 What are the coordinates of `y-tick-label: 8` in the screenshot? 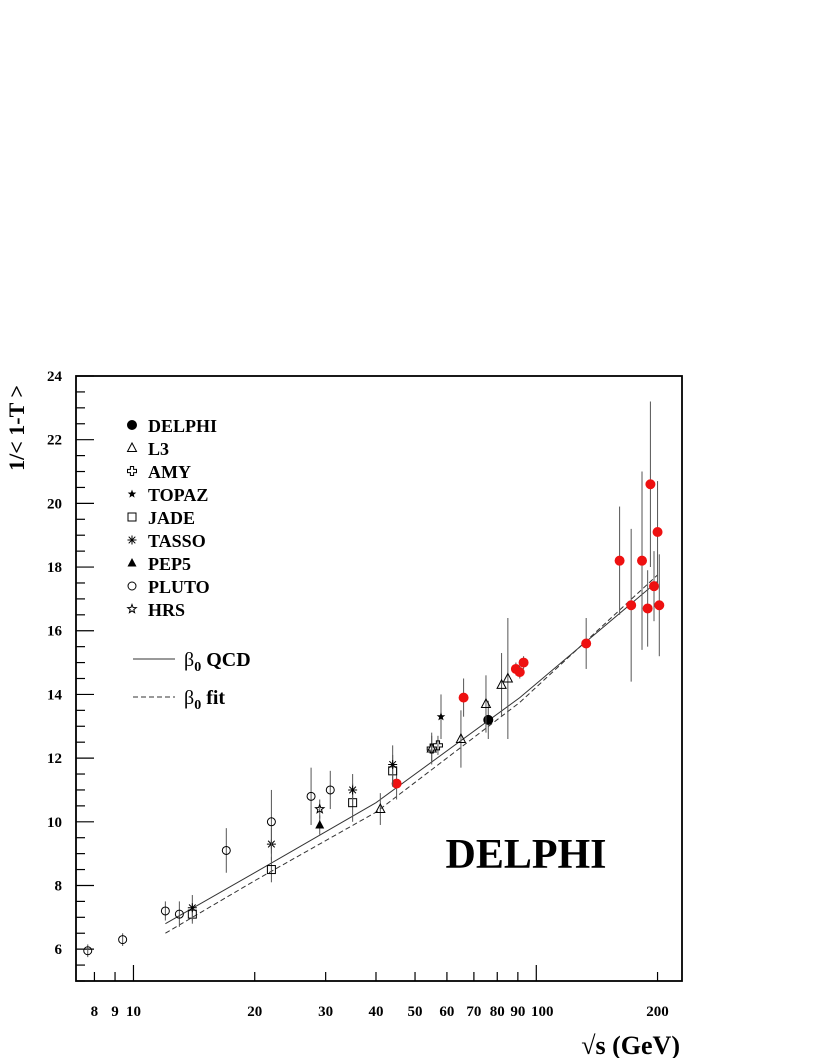 It's located at (59, 886).